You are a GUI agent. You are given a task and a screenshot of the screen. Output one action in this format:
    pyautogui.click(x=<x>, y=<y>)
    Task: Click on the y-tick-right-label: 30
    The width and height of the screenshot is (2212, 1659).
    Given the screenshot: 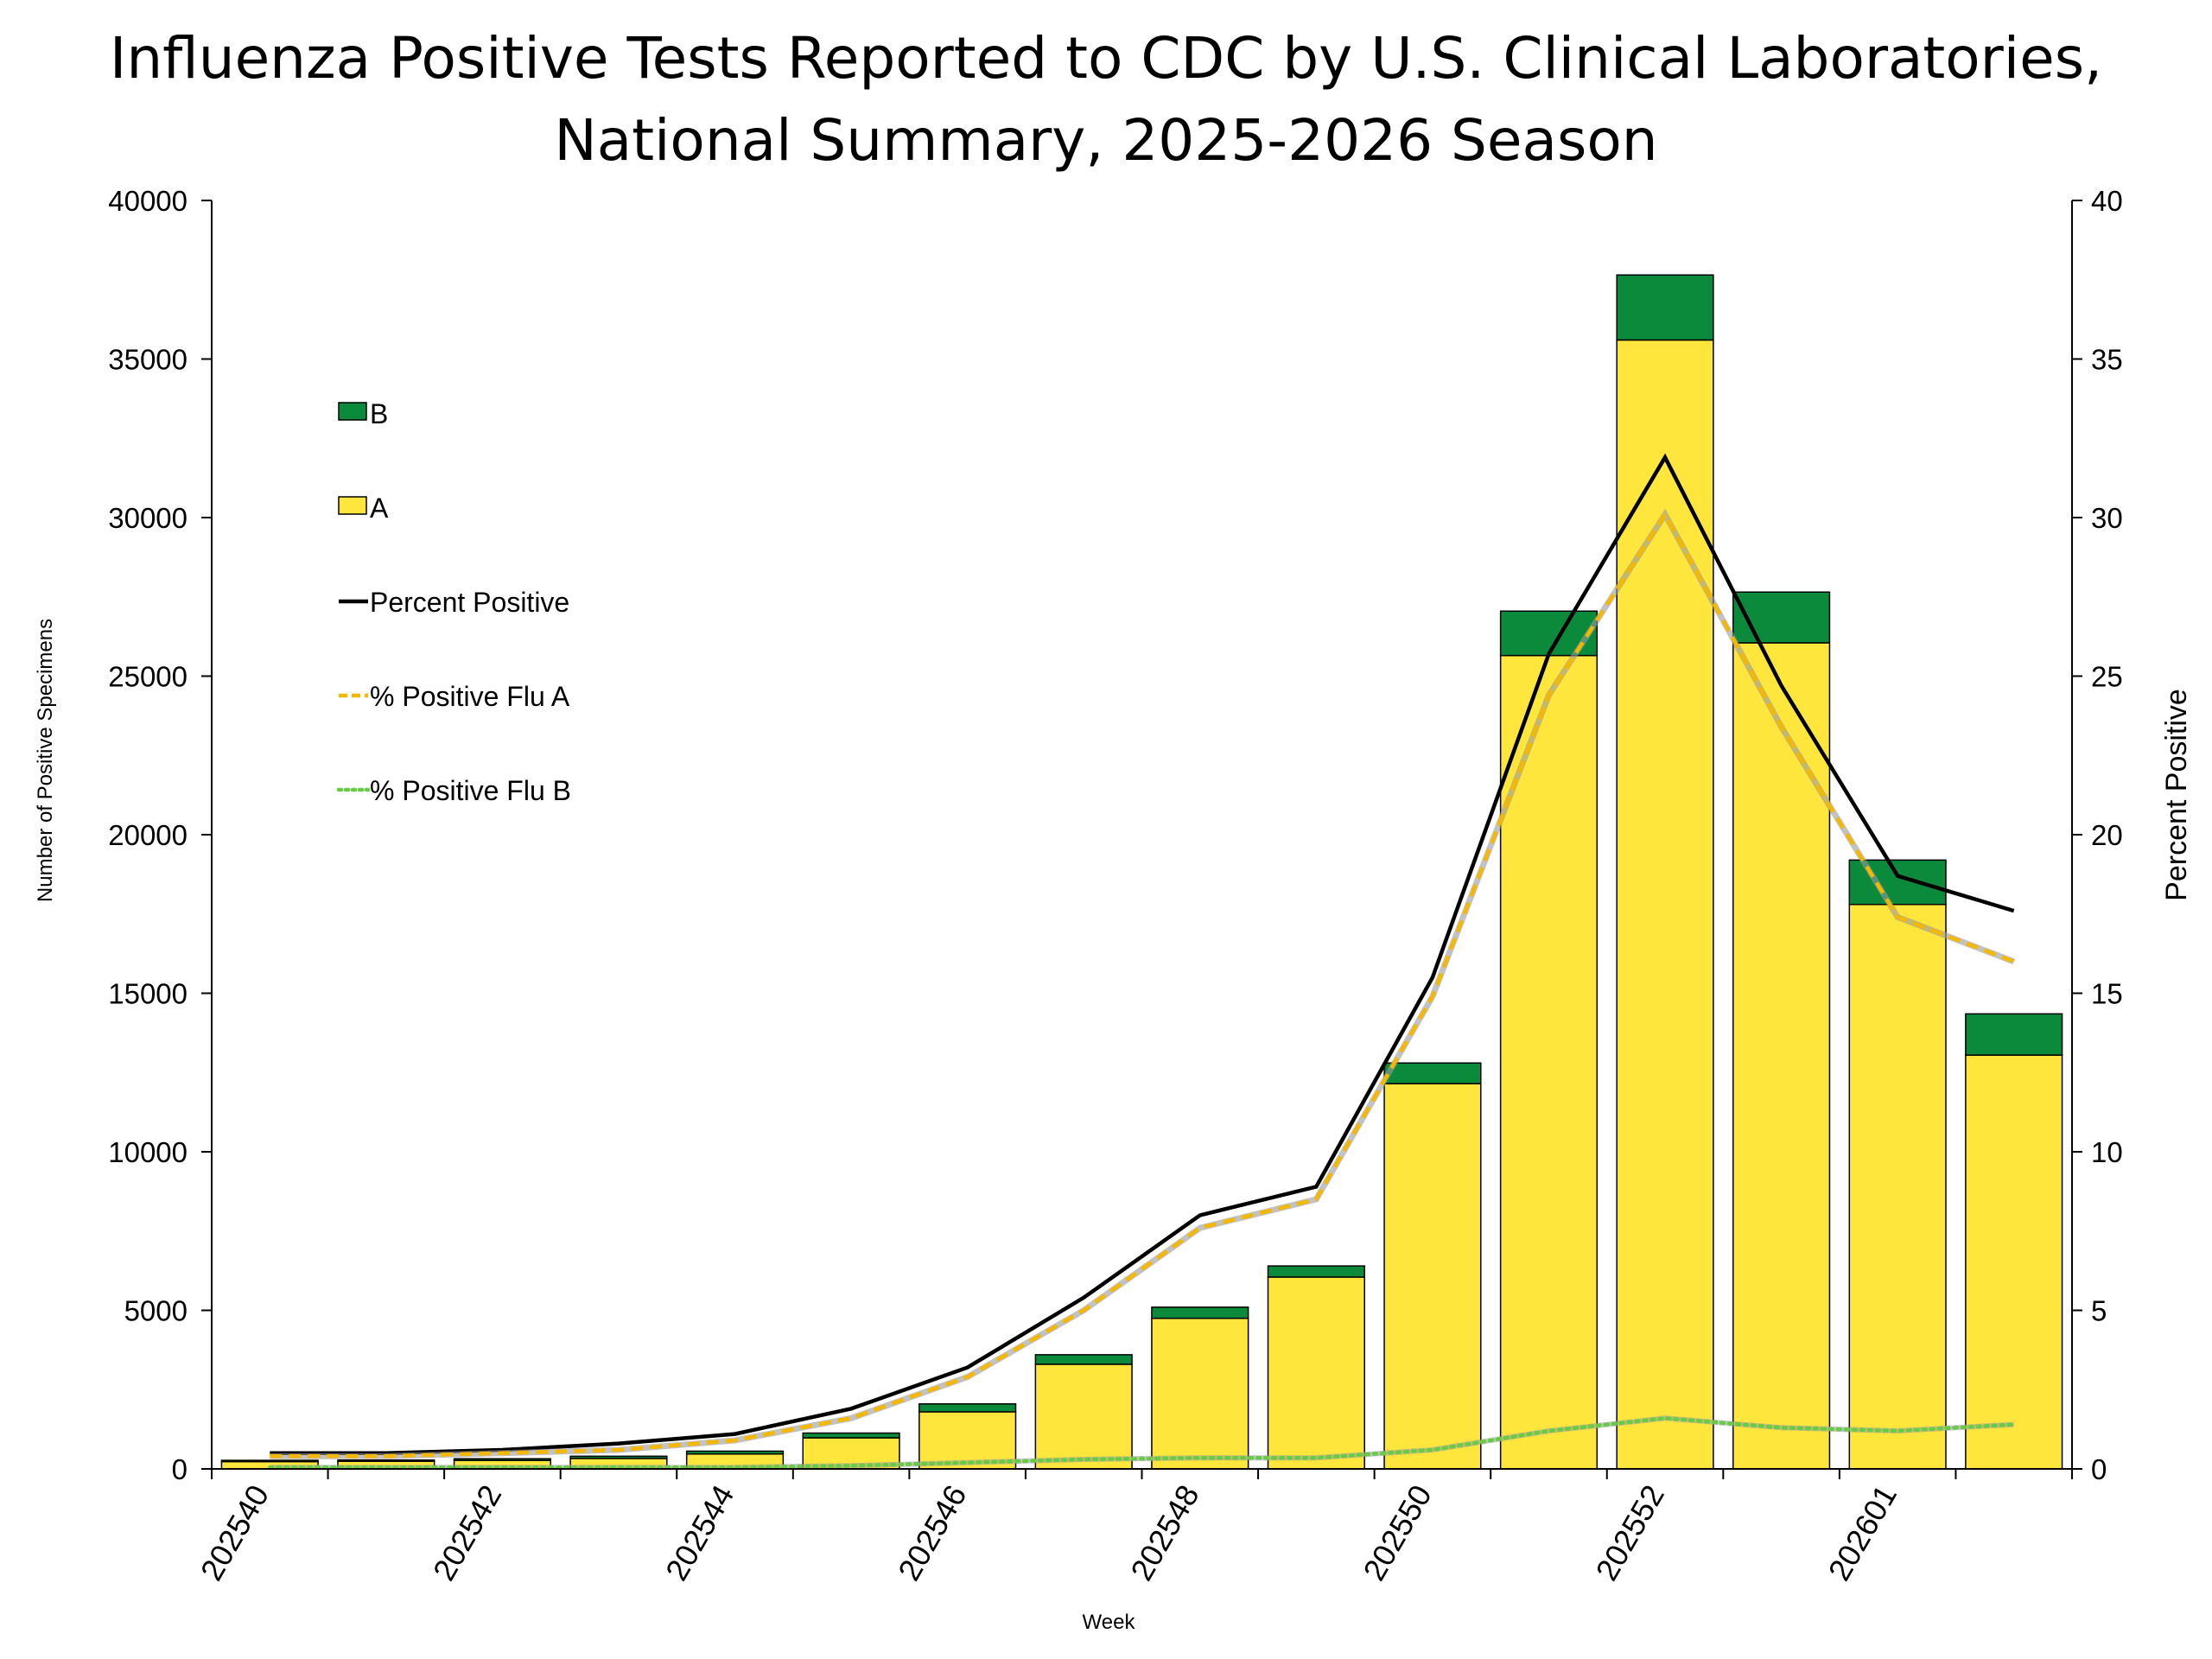 What is the action you would take?
    pyautogui.click(x=2107, y=518)
    